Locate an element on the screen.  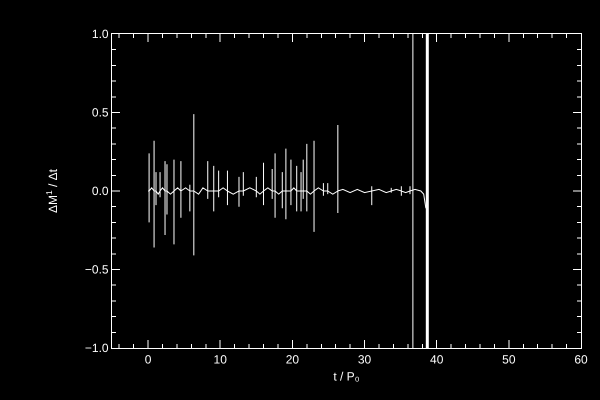
y-tick-label: −1.0 is located at coordinates (96, 348).